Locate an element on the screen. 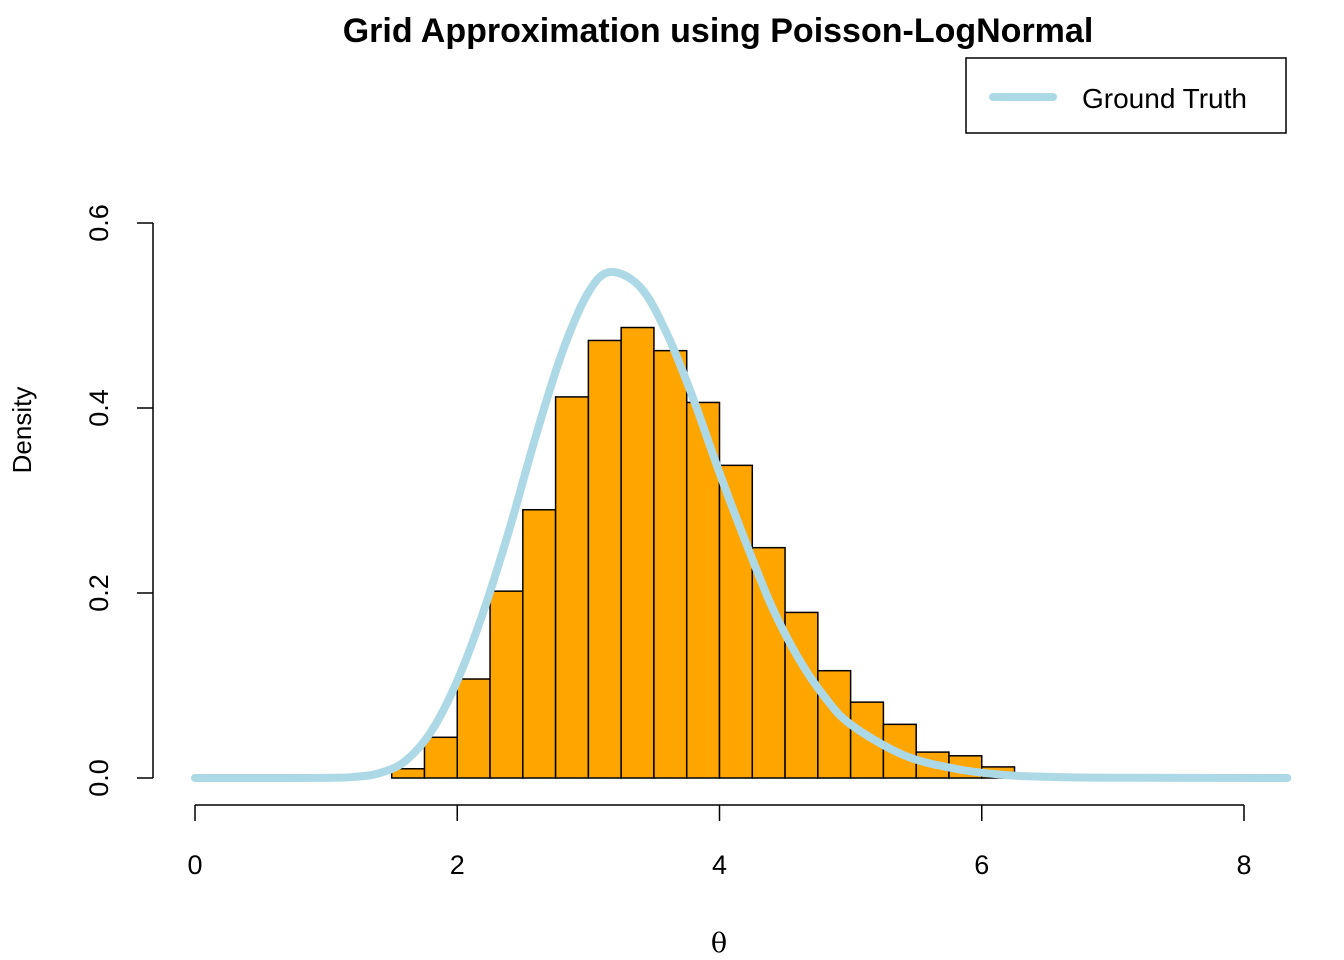 Image resolution: width=1344 pixels, height=960 pixels. x-tick-label: 8 is located at coordinates (1243, 865).